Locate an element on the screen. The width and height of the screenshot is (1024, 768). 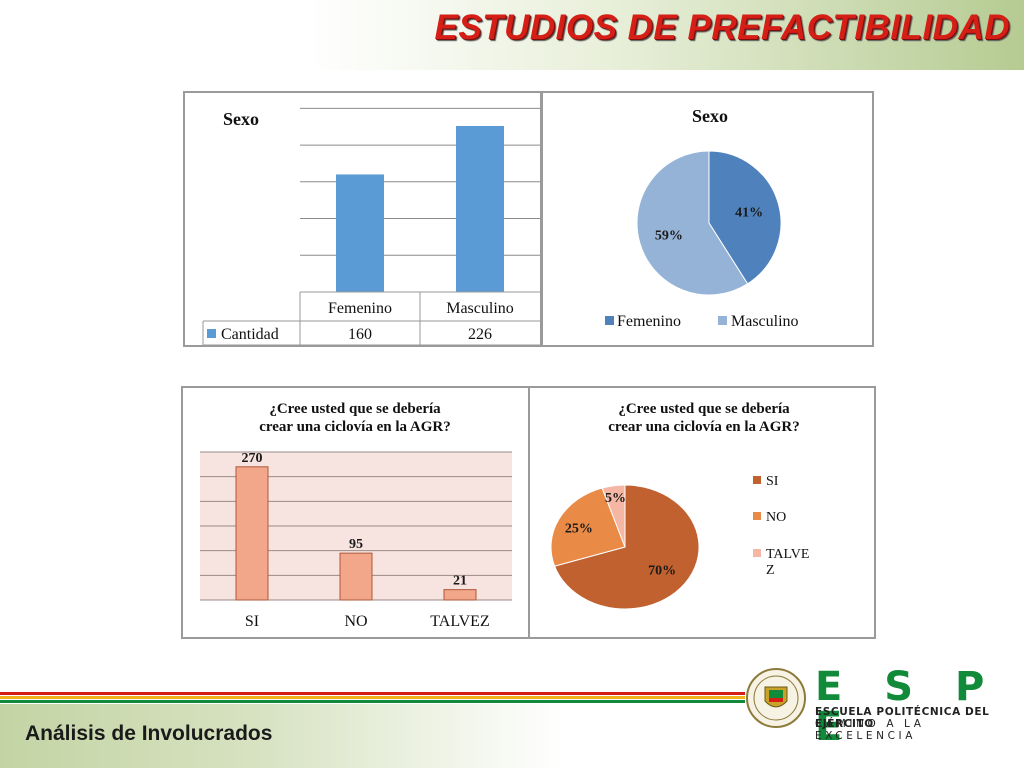
footer-title: Análisis de Involucrados is located at coordinates (149, 733).